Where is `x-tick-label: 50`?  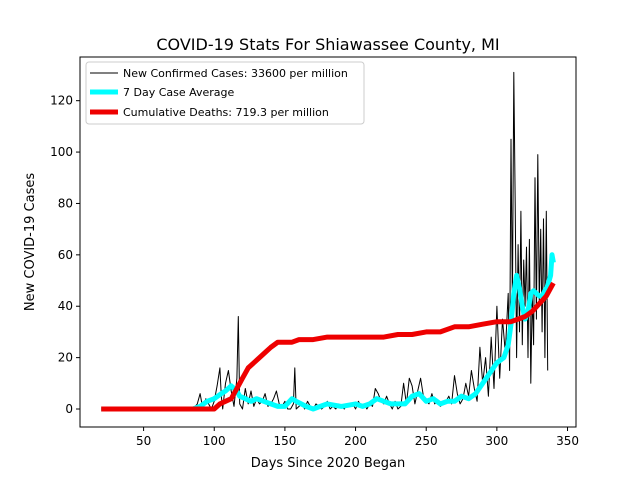
x-tick-label: 50 is located at coordinates (143, 441).